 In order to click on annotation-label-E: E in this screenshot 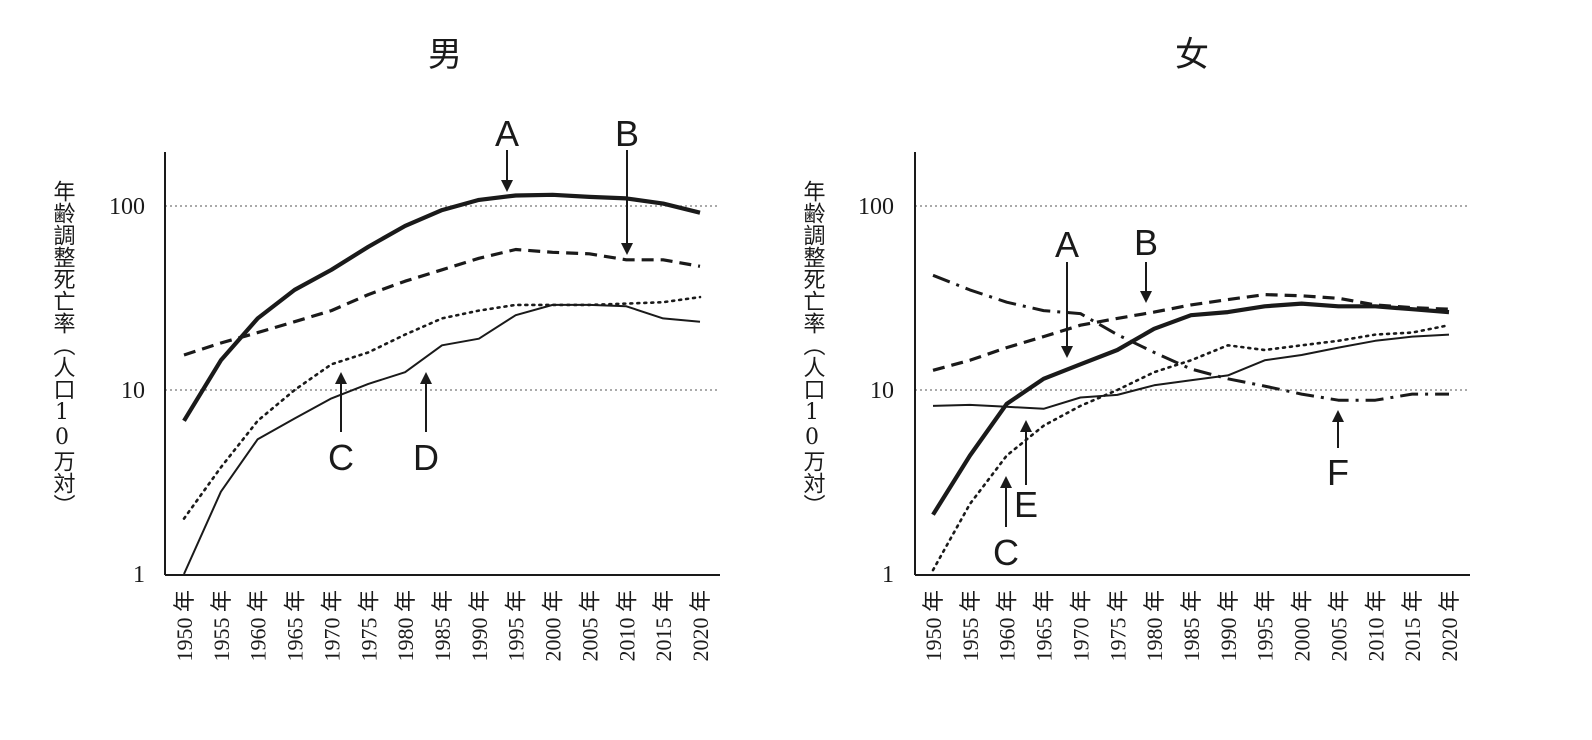, I will do `click(1026, 504)`.